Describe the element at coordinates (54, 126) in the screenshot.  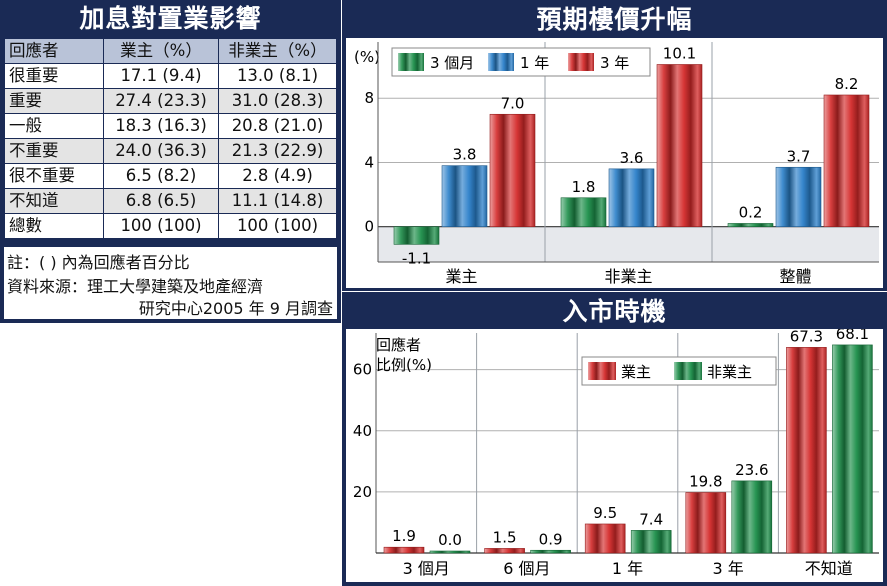
I see `row-label: 一般` at that location.